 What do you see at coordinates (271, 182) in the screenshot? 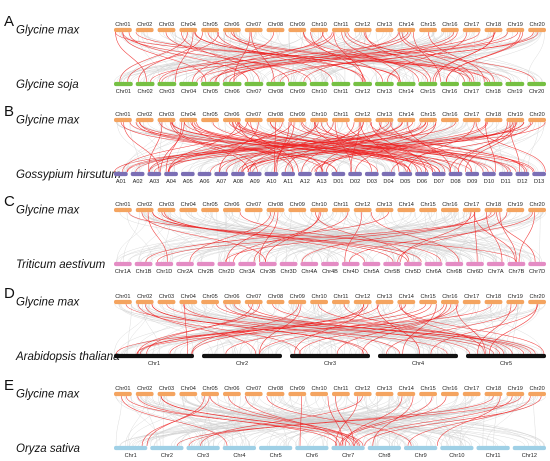
I see `bottom-chromosome-label: A10` at bounding box center [271, 182].